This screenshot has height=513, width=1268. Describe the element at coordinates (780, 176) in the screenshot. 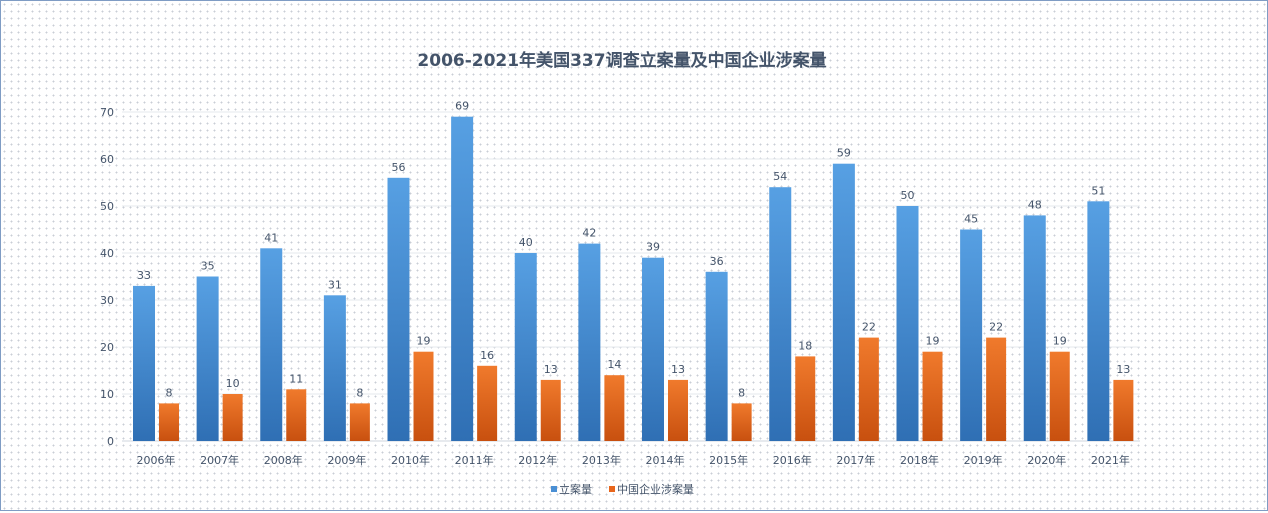

I see `data-label-filing: 54` at that location.